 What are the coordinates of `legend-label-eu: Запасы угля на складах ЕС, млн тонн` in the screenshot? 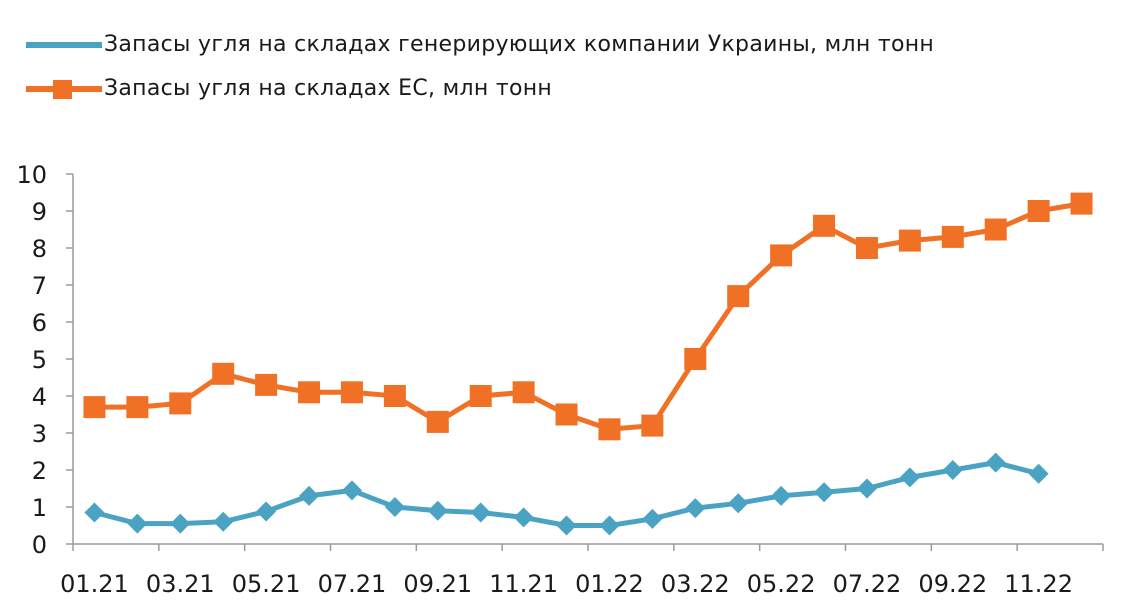 It's located at (328, 88).